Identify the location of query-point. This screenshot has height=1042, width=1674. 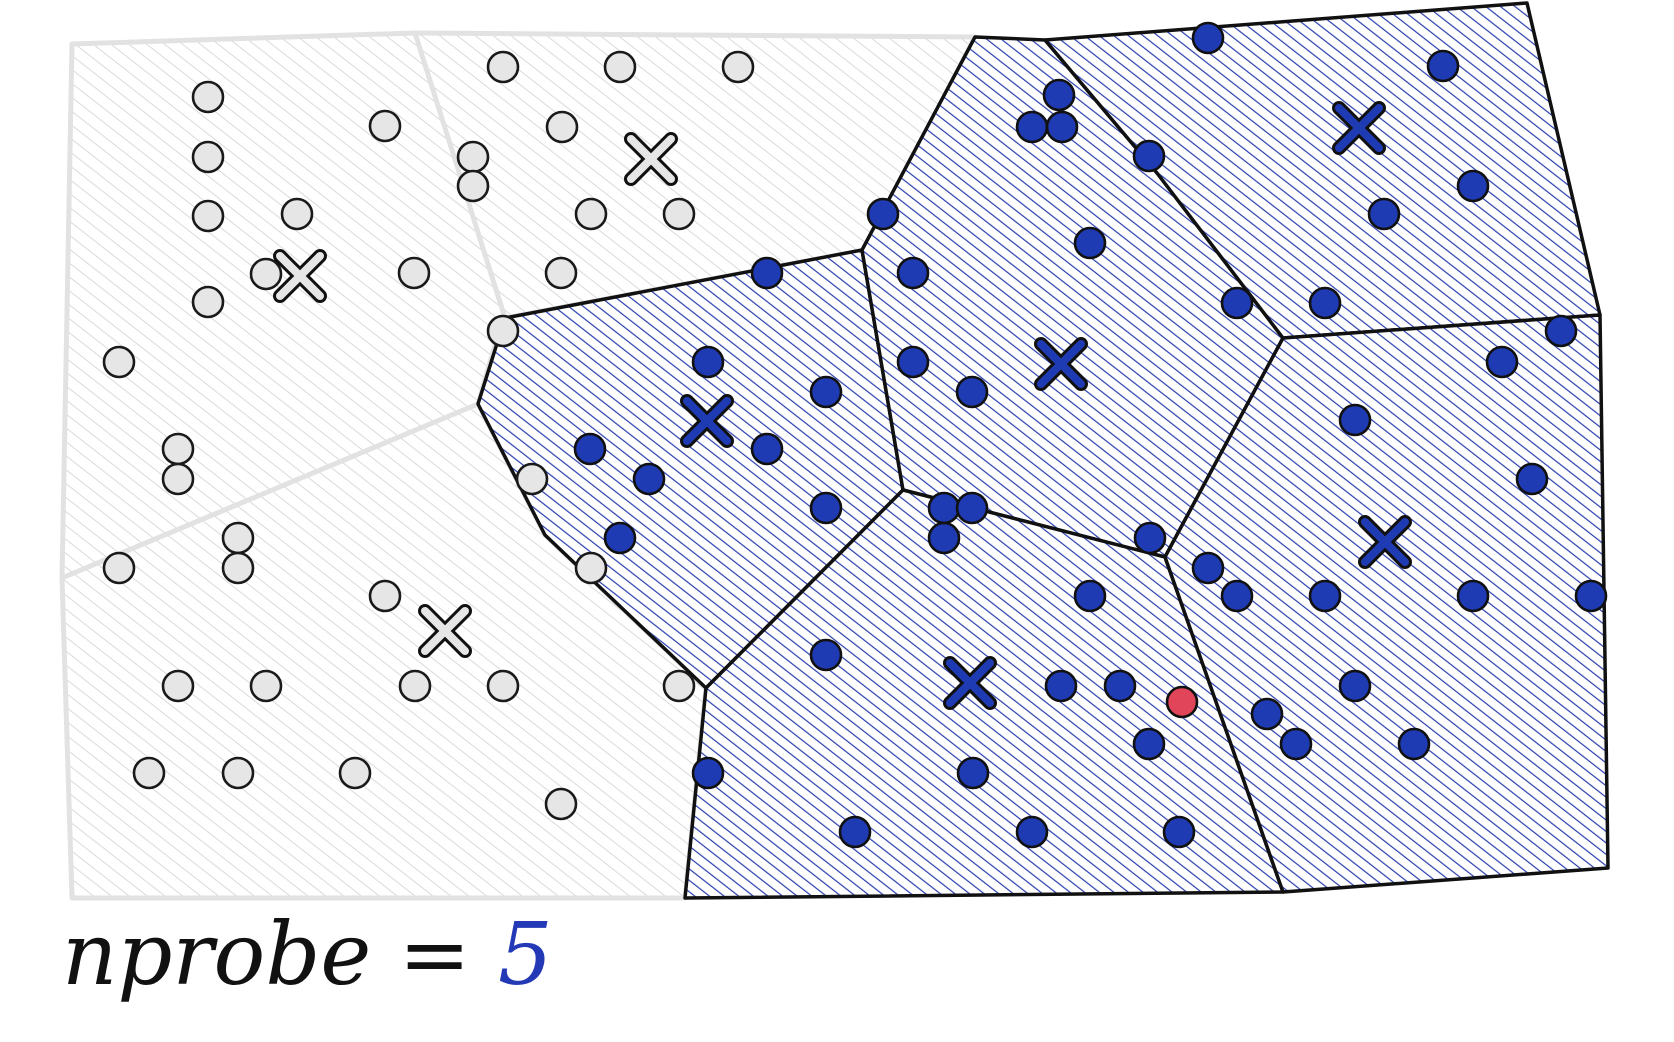
(1182, 702).